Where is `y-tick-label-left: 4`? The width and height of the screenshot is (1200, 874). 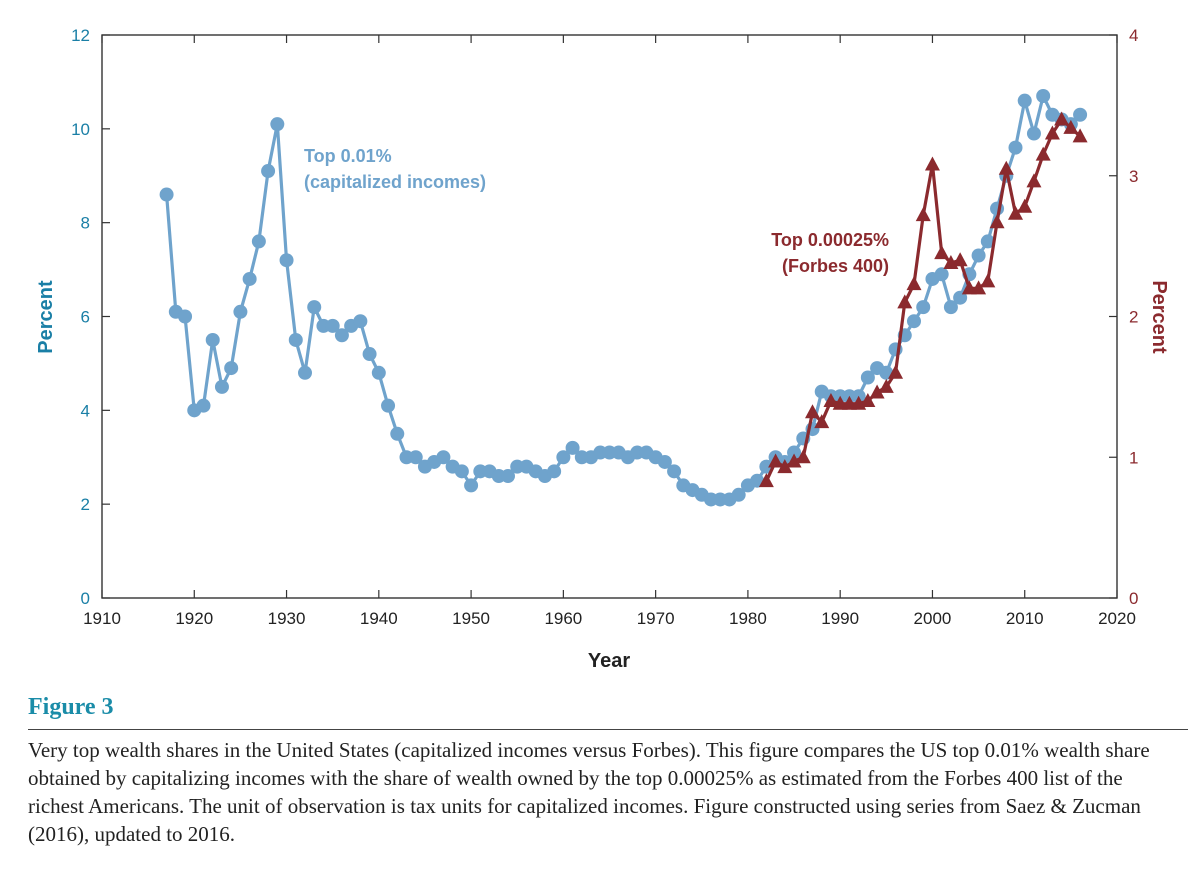 y-tick-label-left: 4 is located at coordinates (85, 410).